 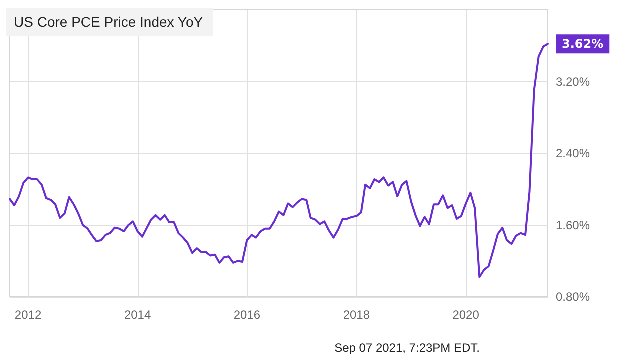 What do you see at coordinates (583, 44) in the screenshot?
I see `data-label: 3.62%` at bounding box center [583, 44].